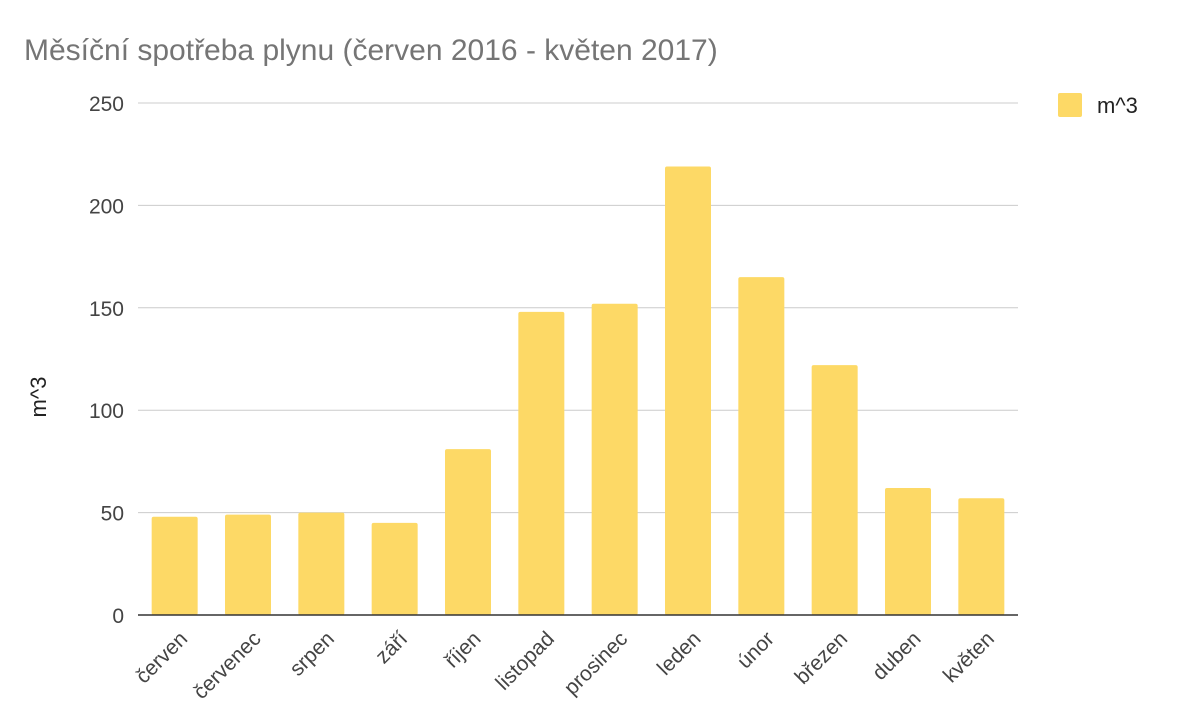  What do you see at coordinates (118, 616) in the screenshot?
I see `y-tick-label: 0` at bounding box center [118, 616].